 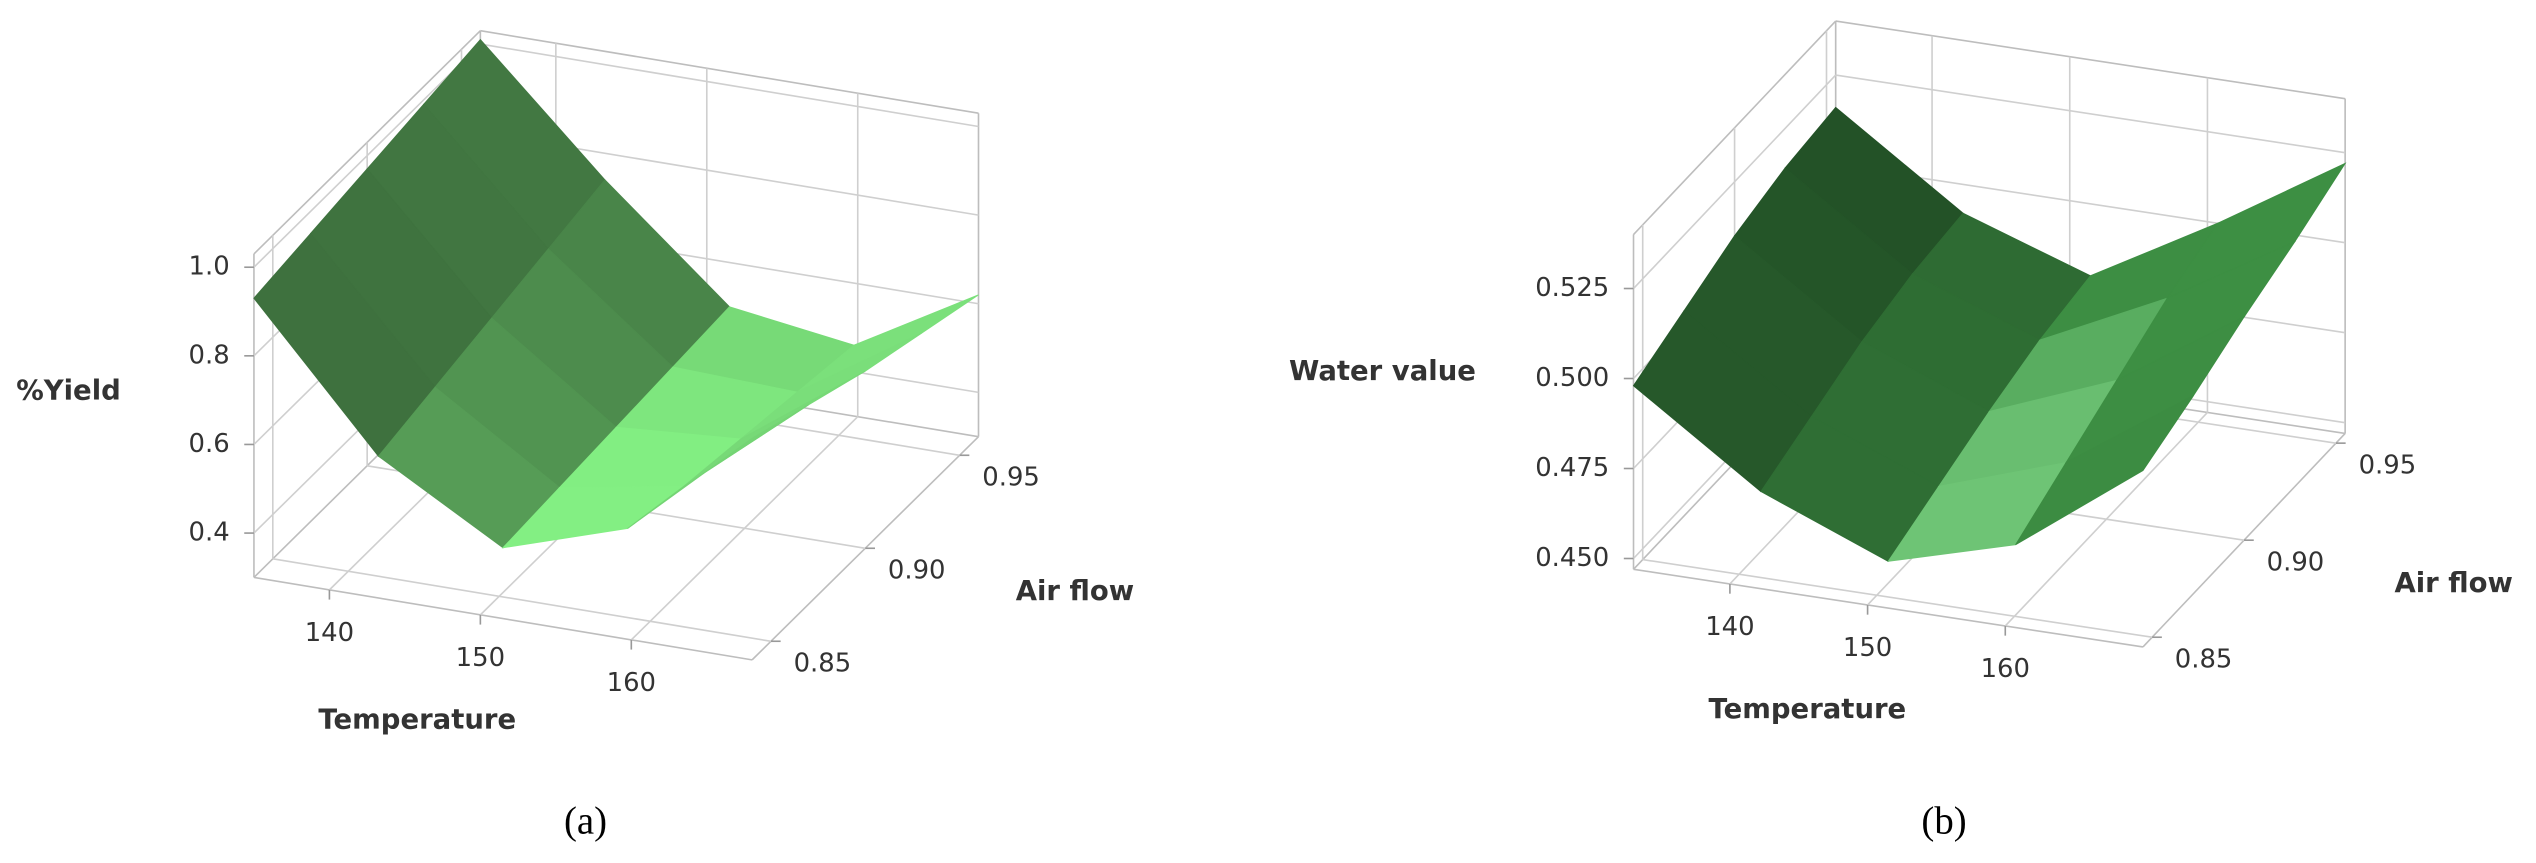 I want to click on caption: (b), so click(x=1943, y=821).